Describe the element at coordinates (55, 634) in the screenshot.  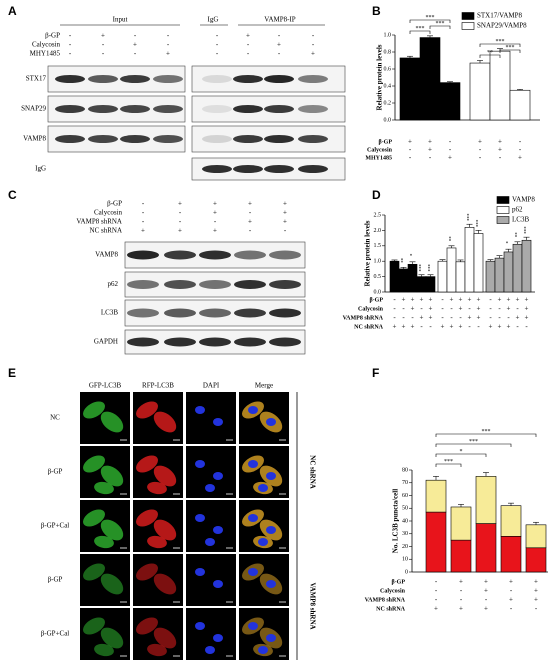
I see `row-label: β-GP+Cal` at that location.